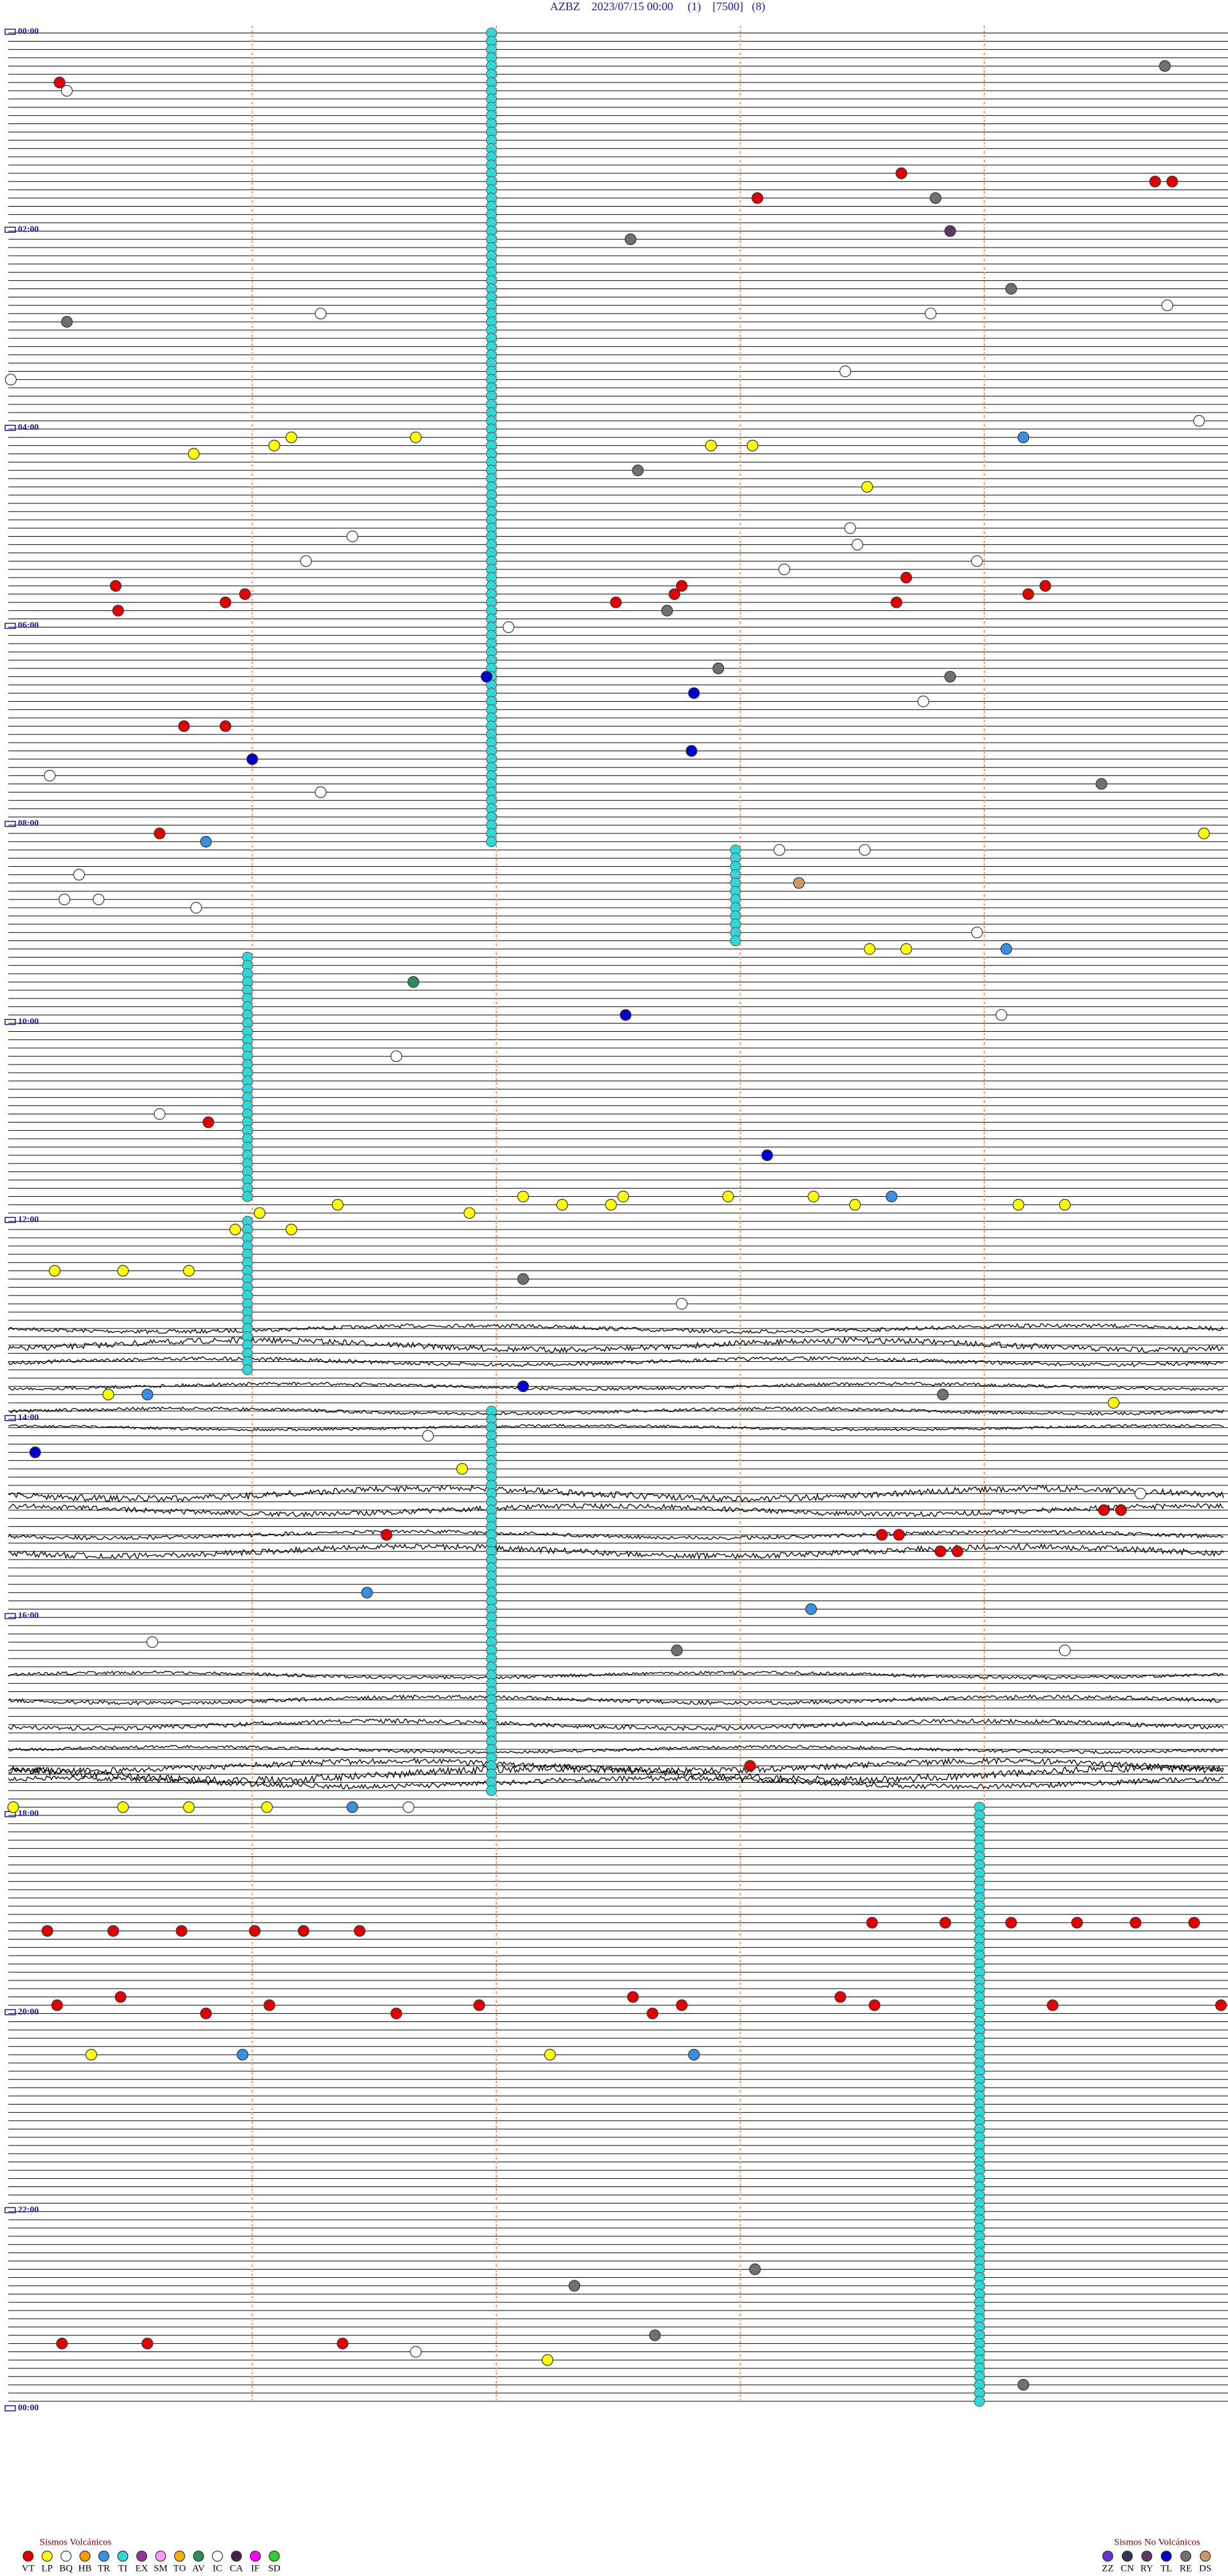 This screenshot has height=2576, width=1228. I want to click on hour-label: 04:00, so click(28, 427).